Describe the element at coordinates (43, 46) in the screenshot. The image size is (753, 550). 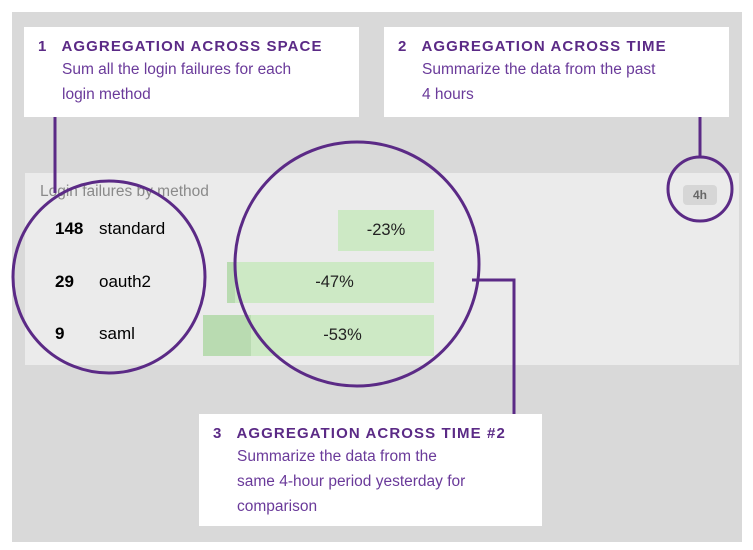
I see `callout-number: 1` at that location.